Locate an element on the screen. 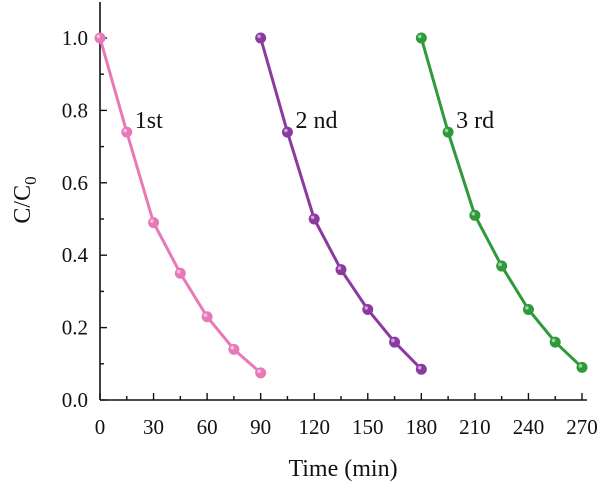  y-tick-label: 1.0 is located at coordinates (75, 38).